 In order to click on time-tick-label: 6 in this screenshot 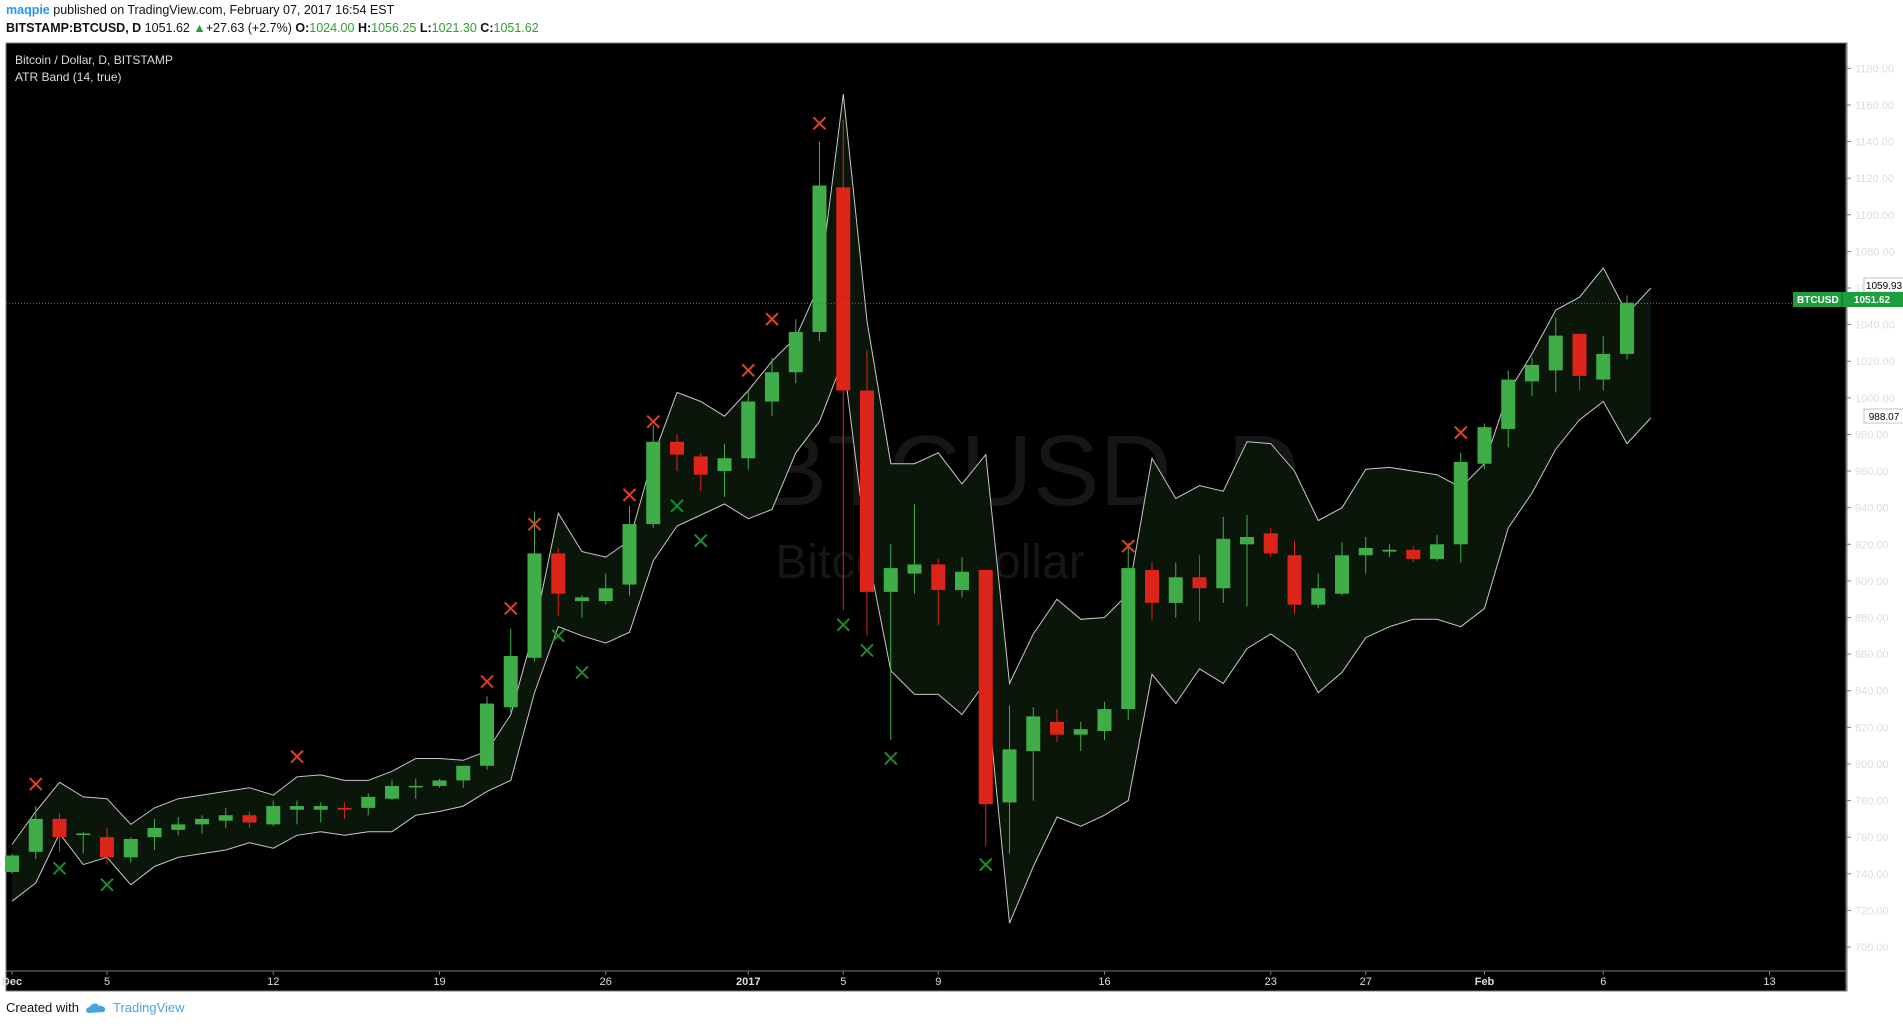, I will do `click(1603, 982)`.